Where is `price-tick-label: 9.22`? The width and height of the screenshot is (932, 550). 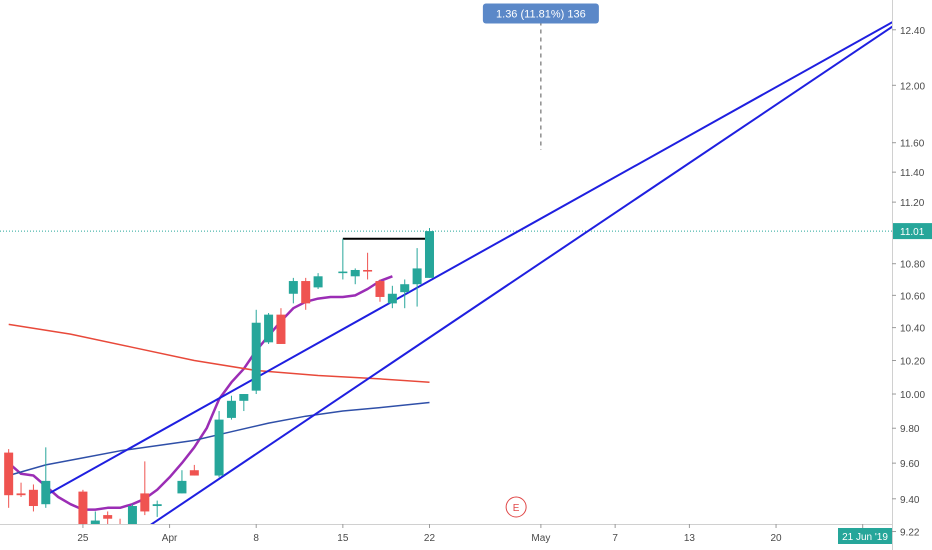
price-tick-label: 9.22 is located at coordinates (910, 533).